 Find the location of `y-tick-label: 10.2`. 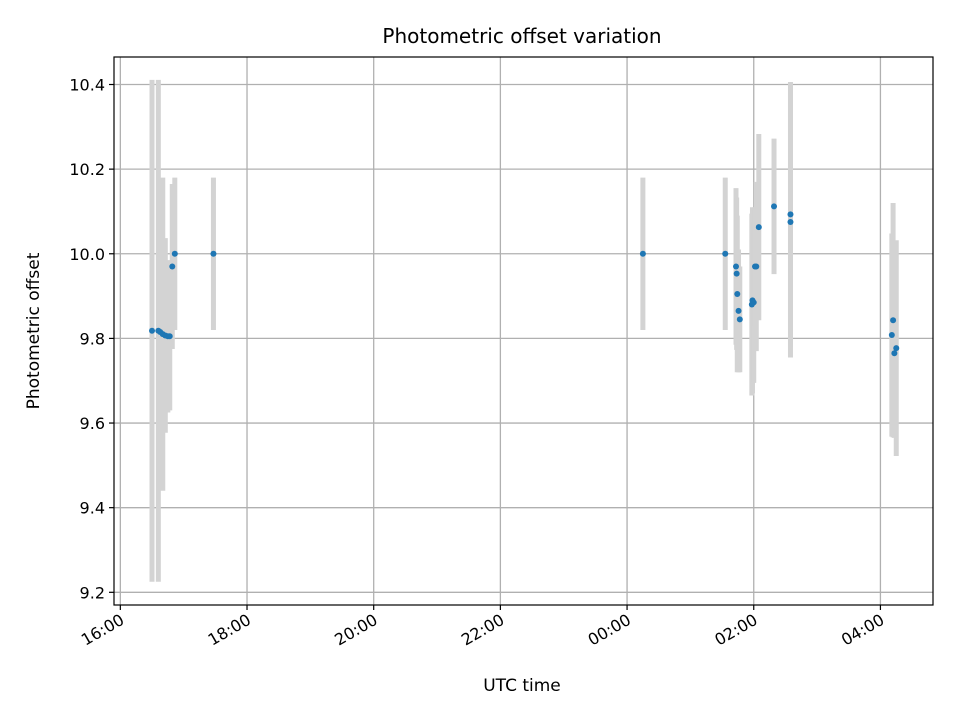

y-tick-label: 10.2 is located at coordinates (87, 169).